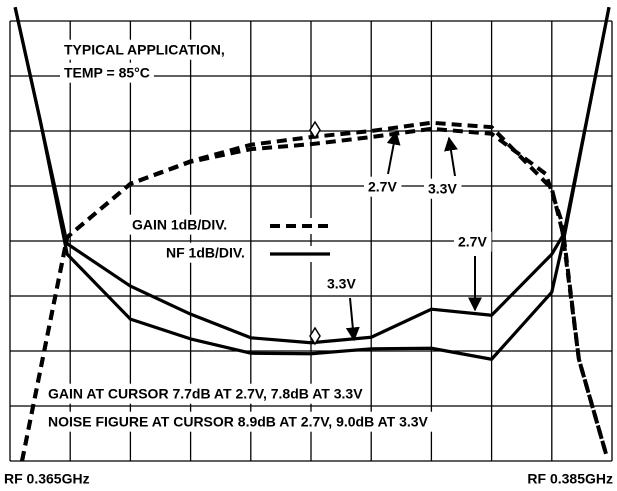 The height and width of the screenshot is (491, 617). I want to click on legend-label: NF 1dB/DIV., so click(205, 253).